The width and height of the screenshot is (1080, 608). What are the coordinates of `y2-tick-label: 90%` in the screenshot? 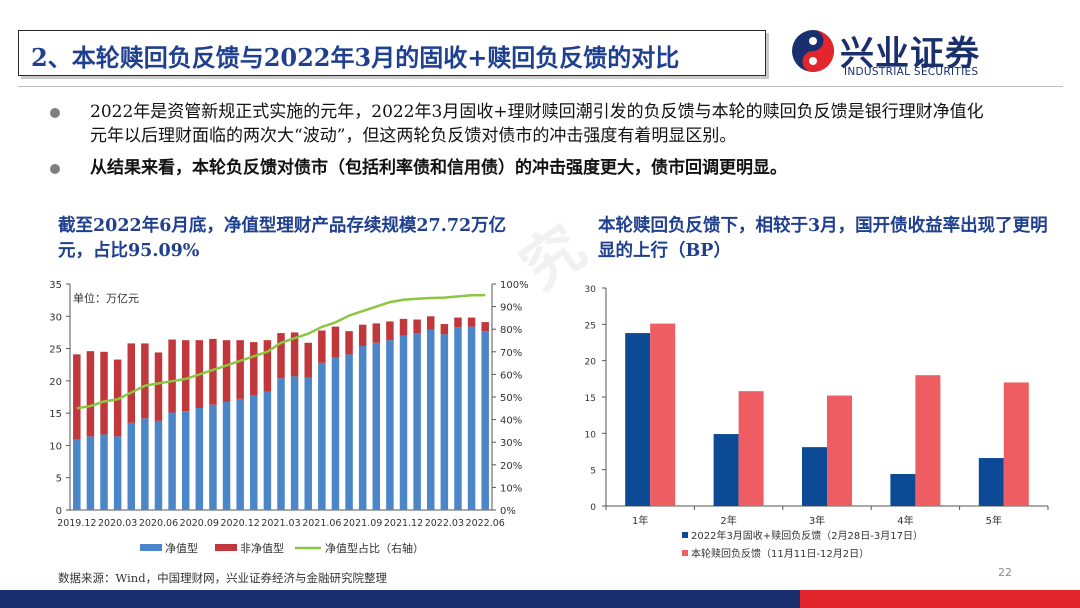 It's located at (511, 308).